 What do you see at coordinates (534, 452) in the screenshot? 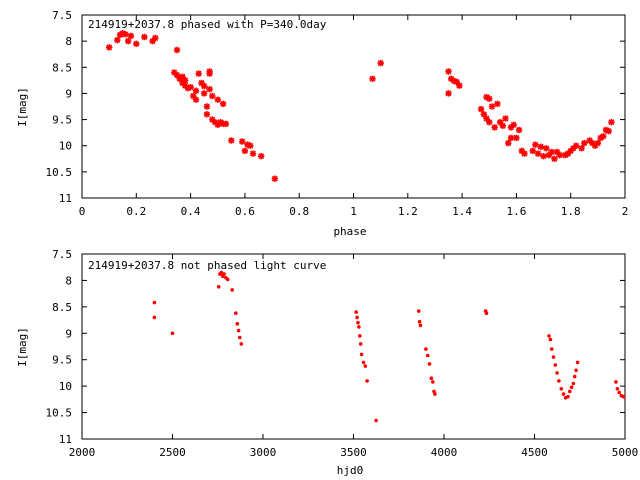
I see `x-tick-label: 4500` at bounding box center [534, 452].